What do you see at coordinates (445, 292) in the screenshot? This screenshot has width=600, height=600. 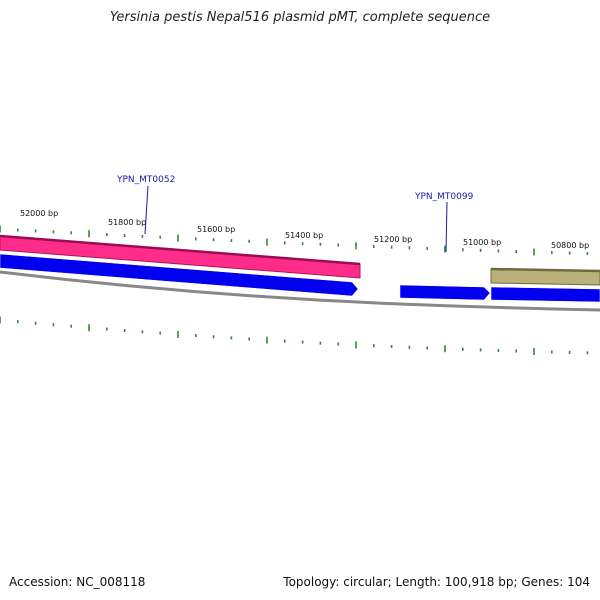 I see `gene-arrow-middle` at bounding box center [445, 292].